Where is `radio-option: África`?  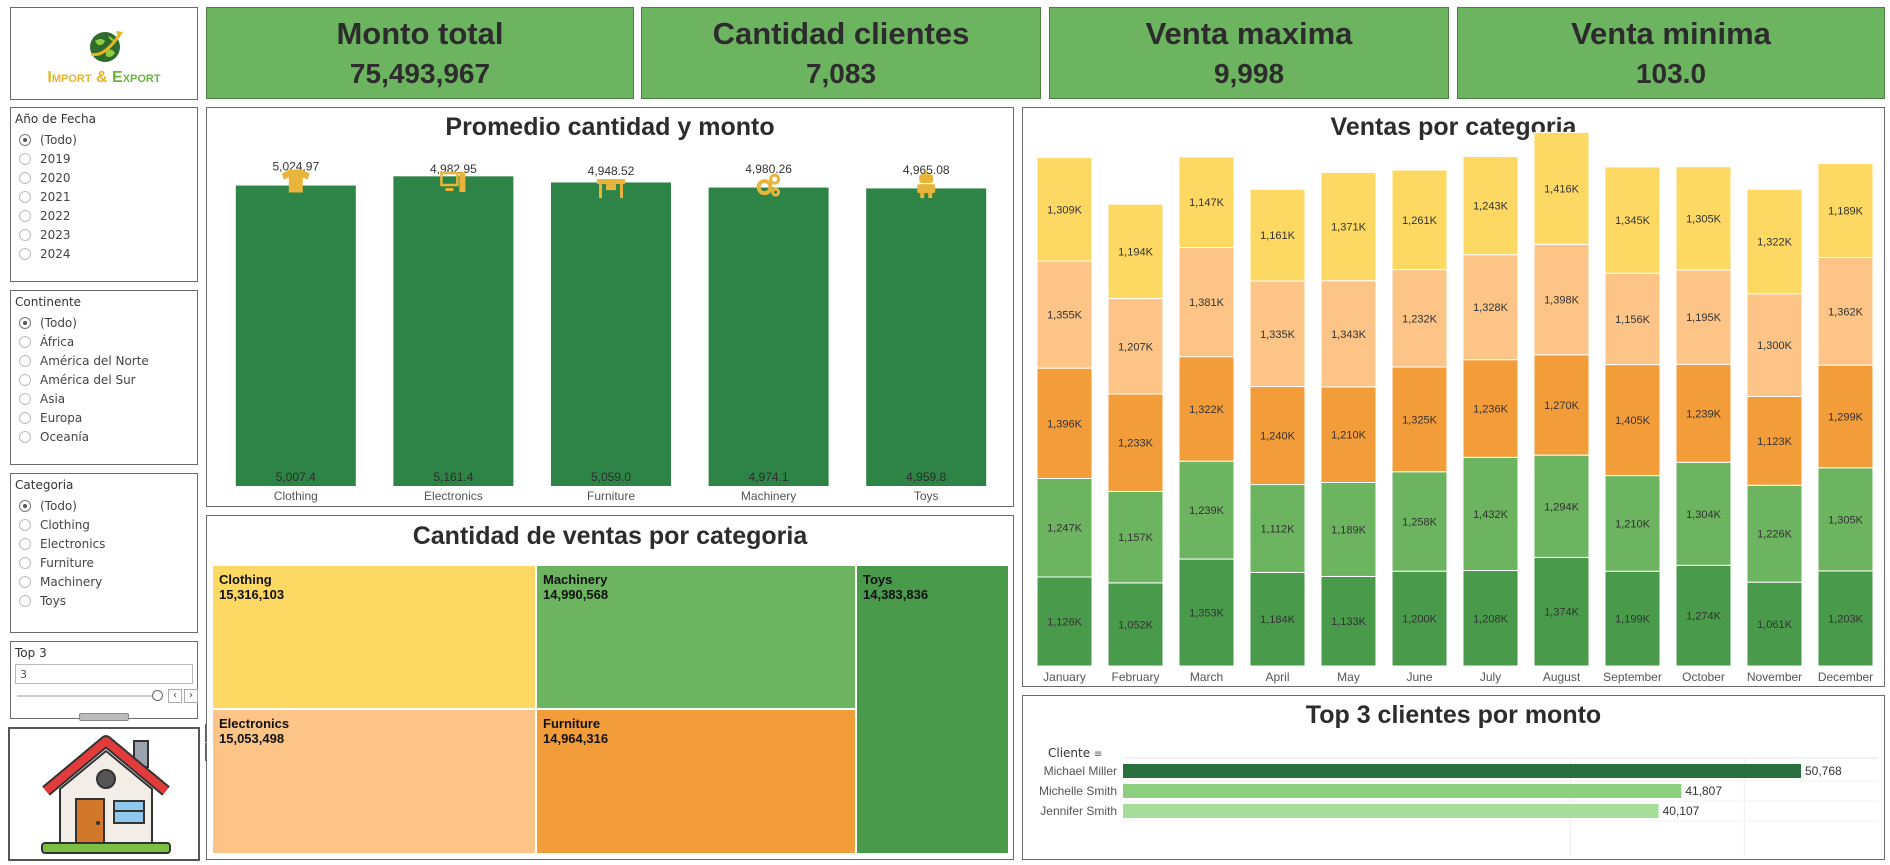
radio-option: África is located at coordinates (46, 342).